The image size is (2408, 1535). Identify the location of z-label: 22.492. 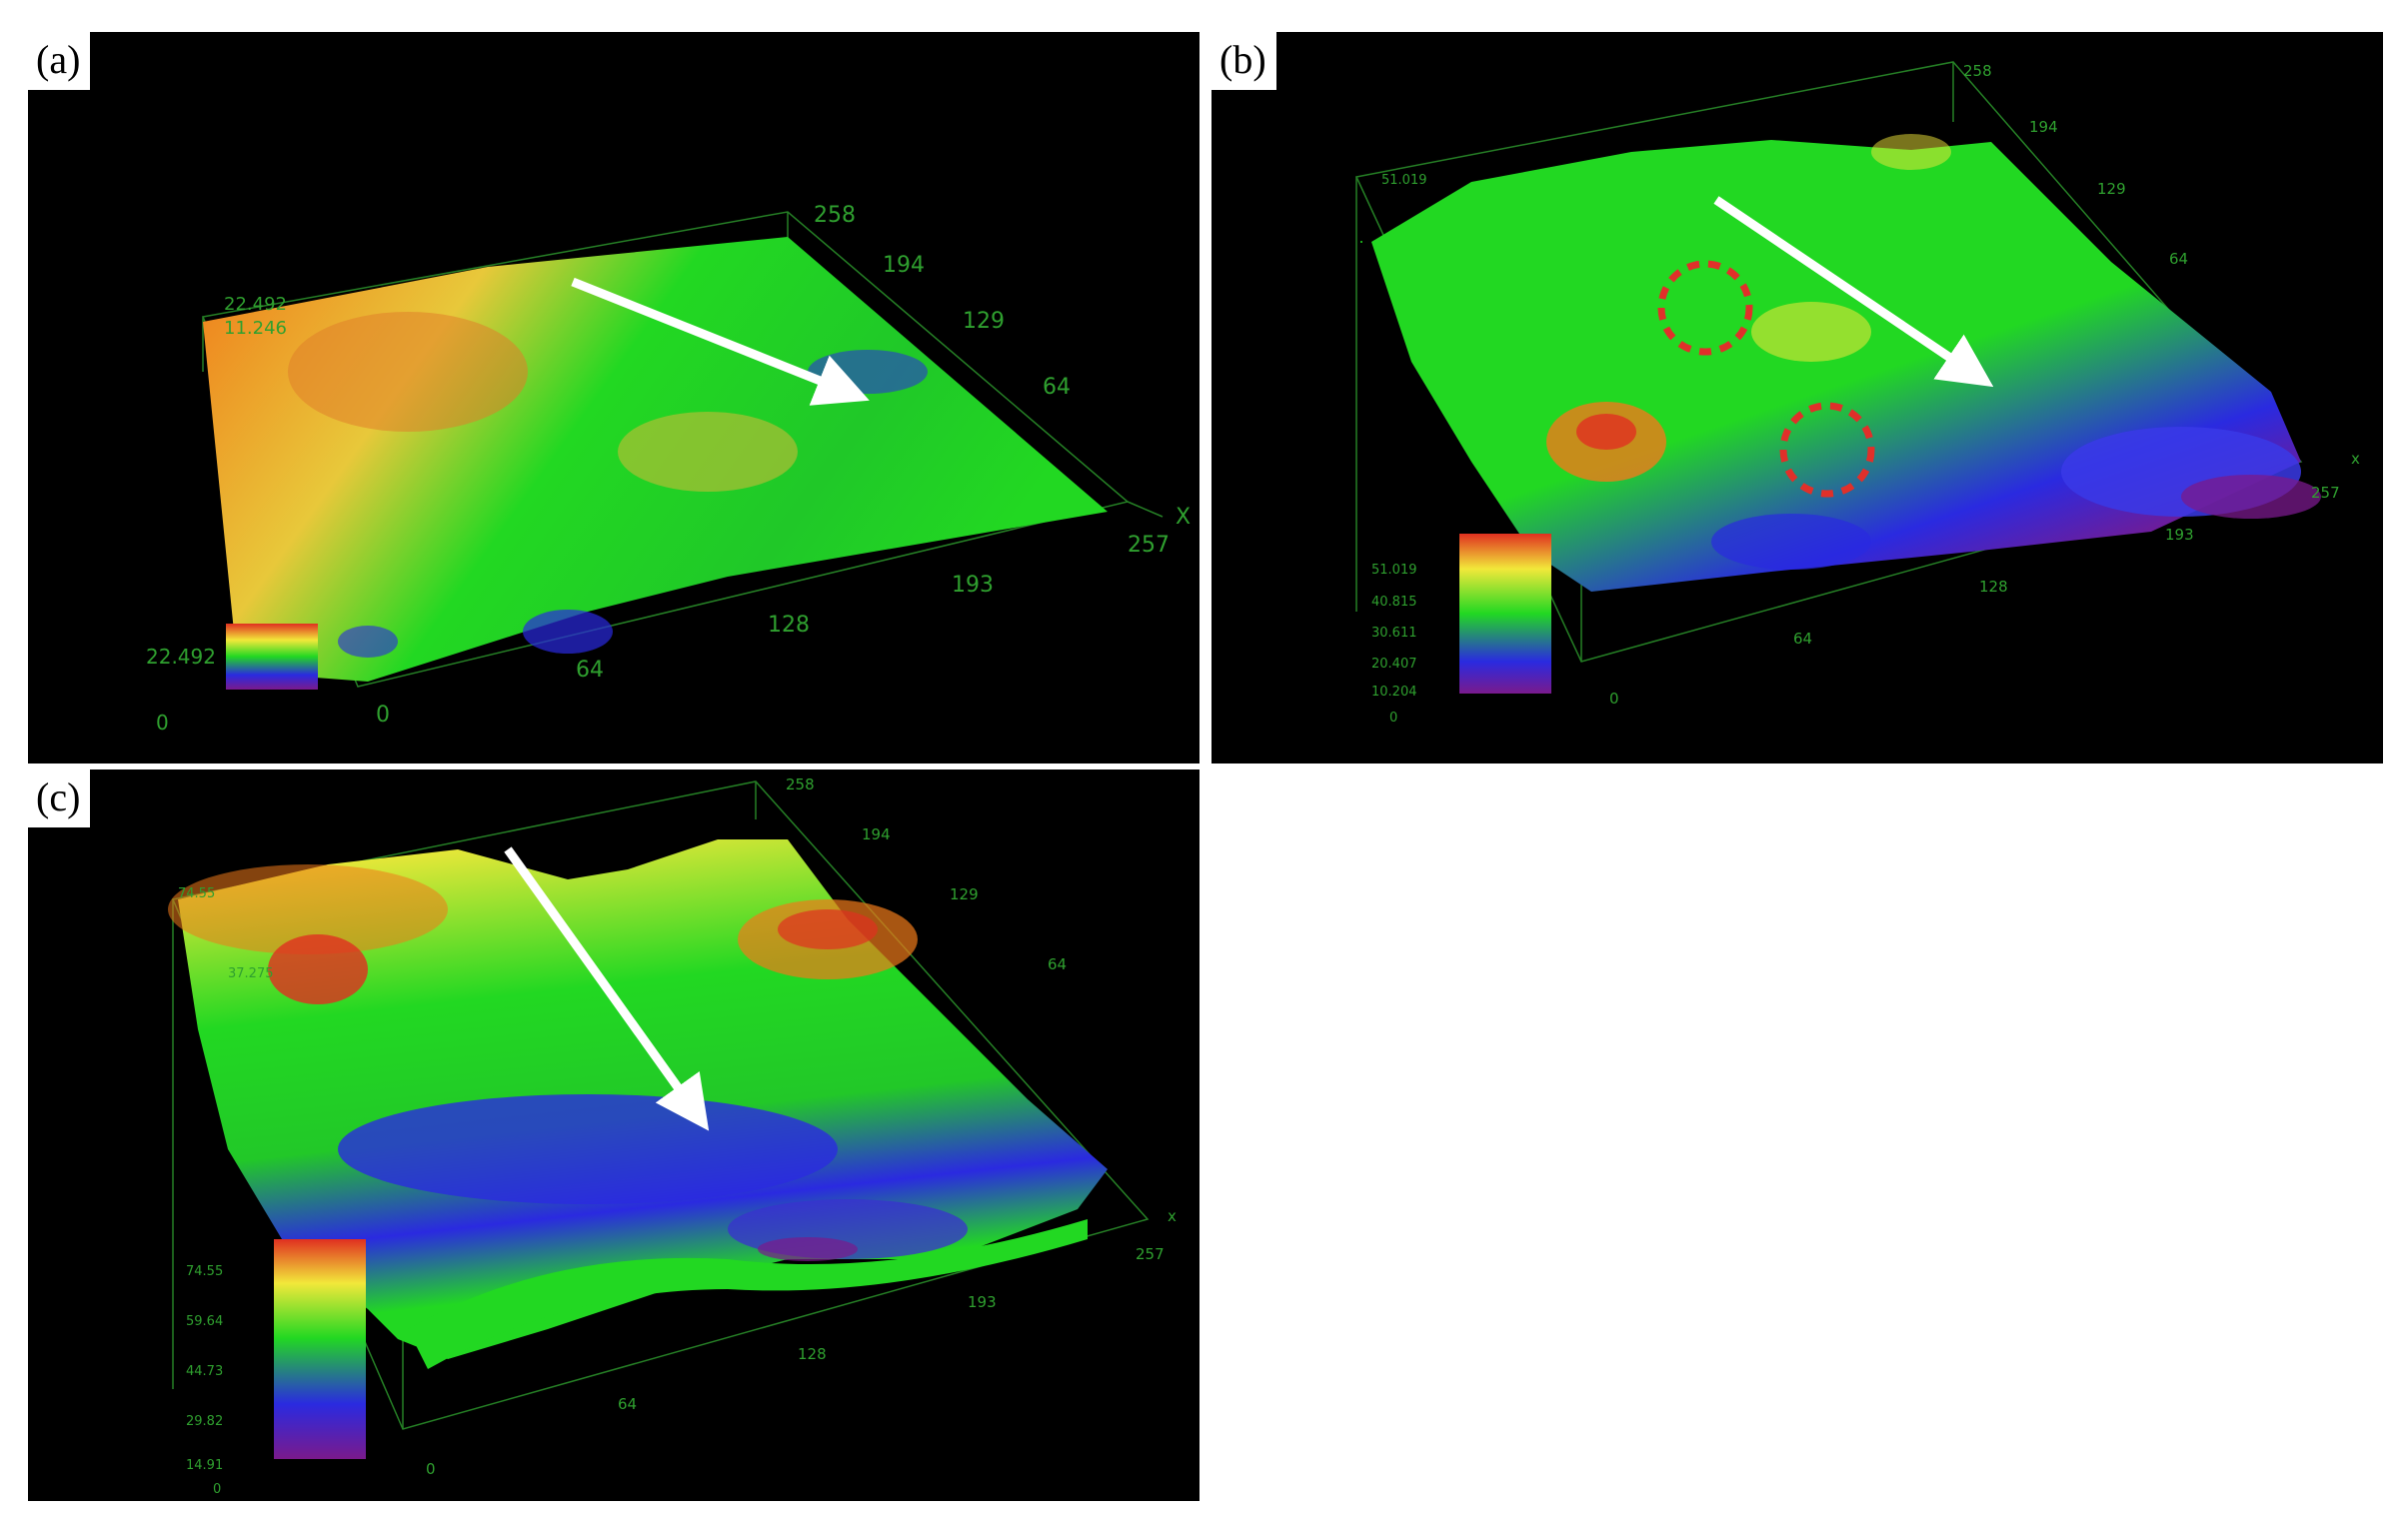
(255, 304).